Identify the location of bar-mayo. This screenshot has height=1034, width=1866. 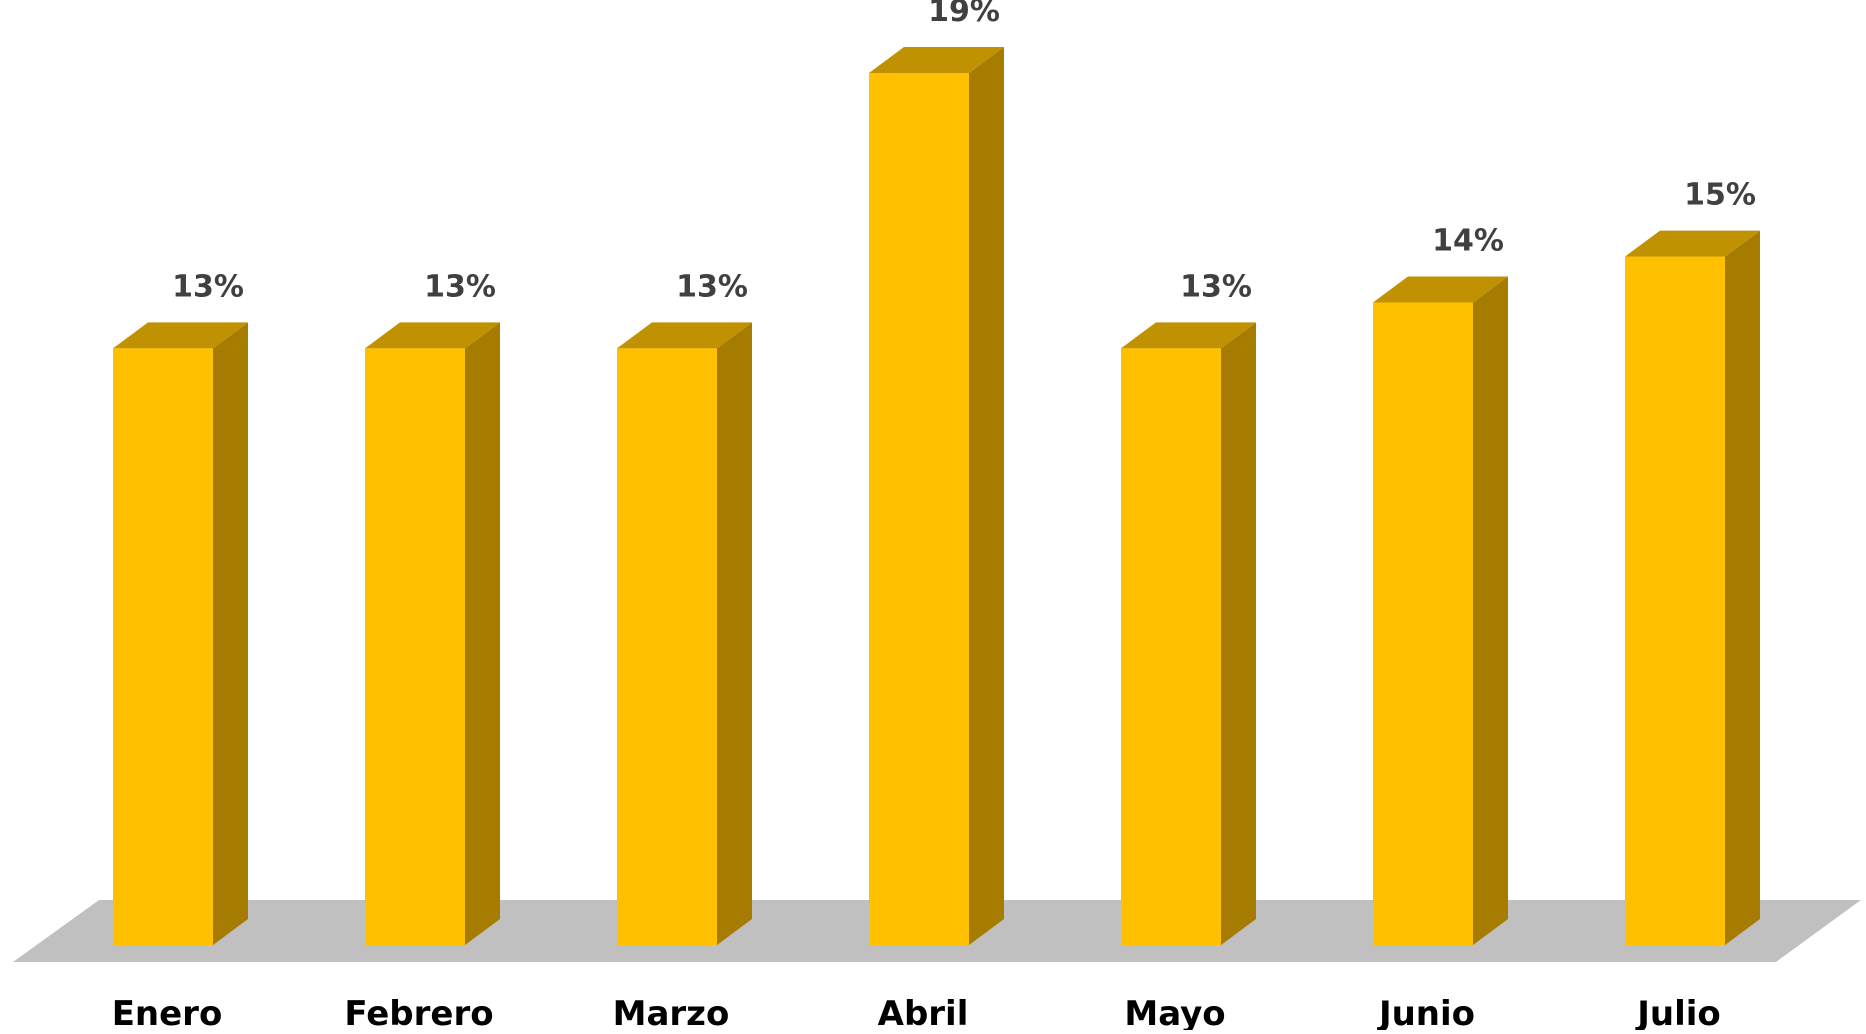
(1188, 633).